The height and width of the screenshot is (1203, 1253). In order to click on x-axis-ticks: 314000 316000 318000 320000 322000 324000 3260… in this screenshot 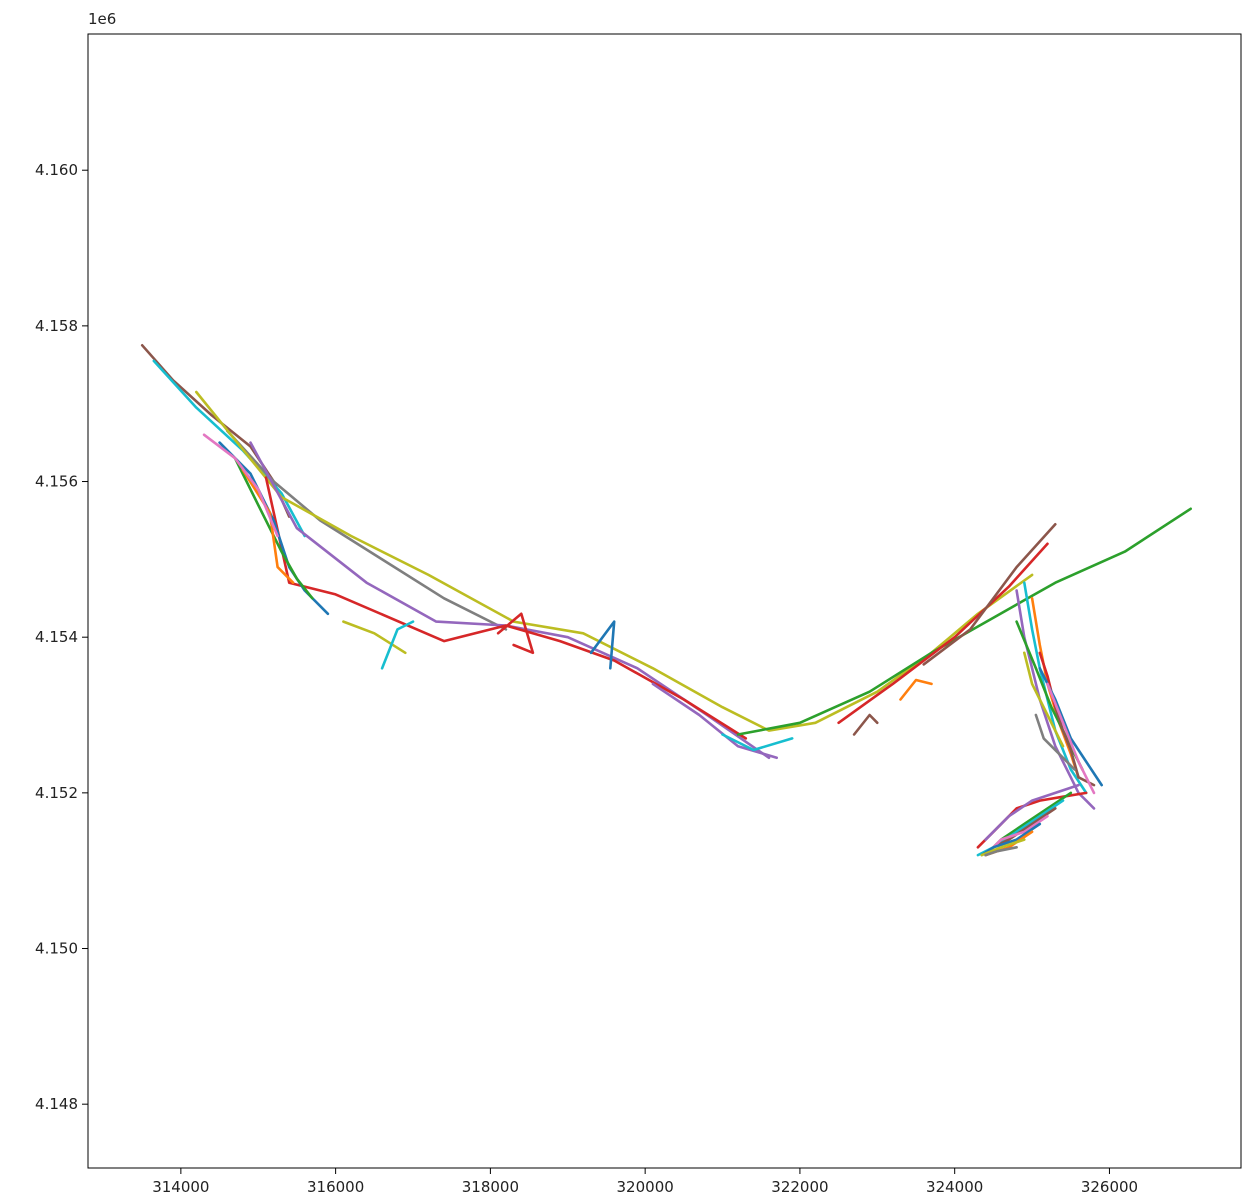, I will do `click(645, 1182)`.